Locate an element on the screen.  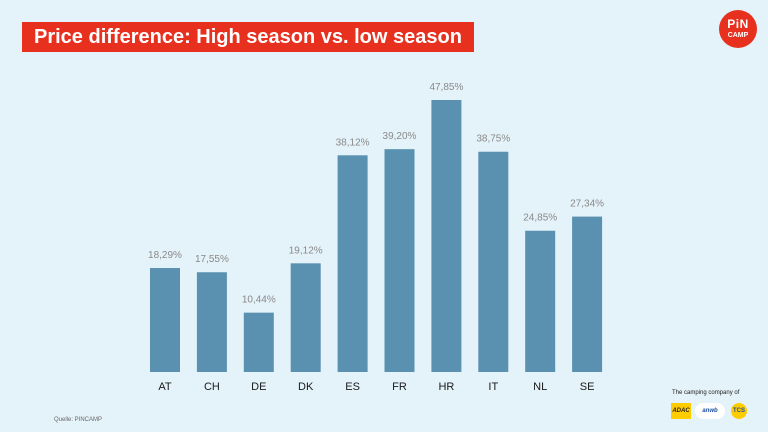
logo-text-line1: PiN is located at coordinates (738, 24).